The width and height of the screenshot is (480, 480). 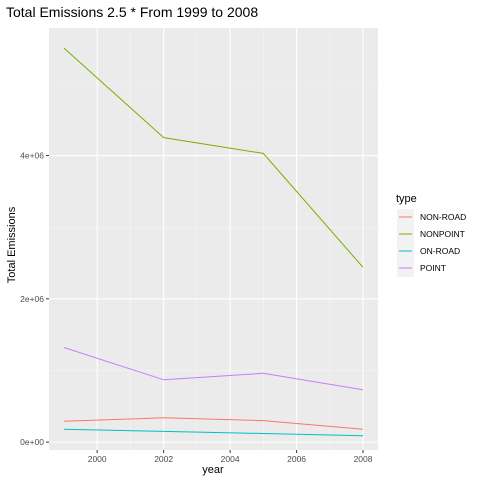 I want to click on x-tick-label: 2002, so click(x=163, y=459).